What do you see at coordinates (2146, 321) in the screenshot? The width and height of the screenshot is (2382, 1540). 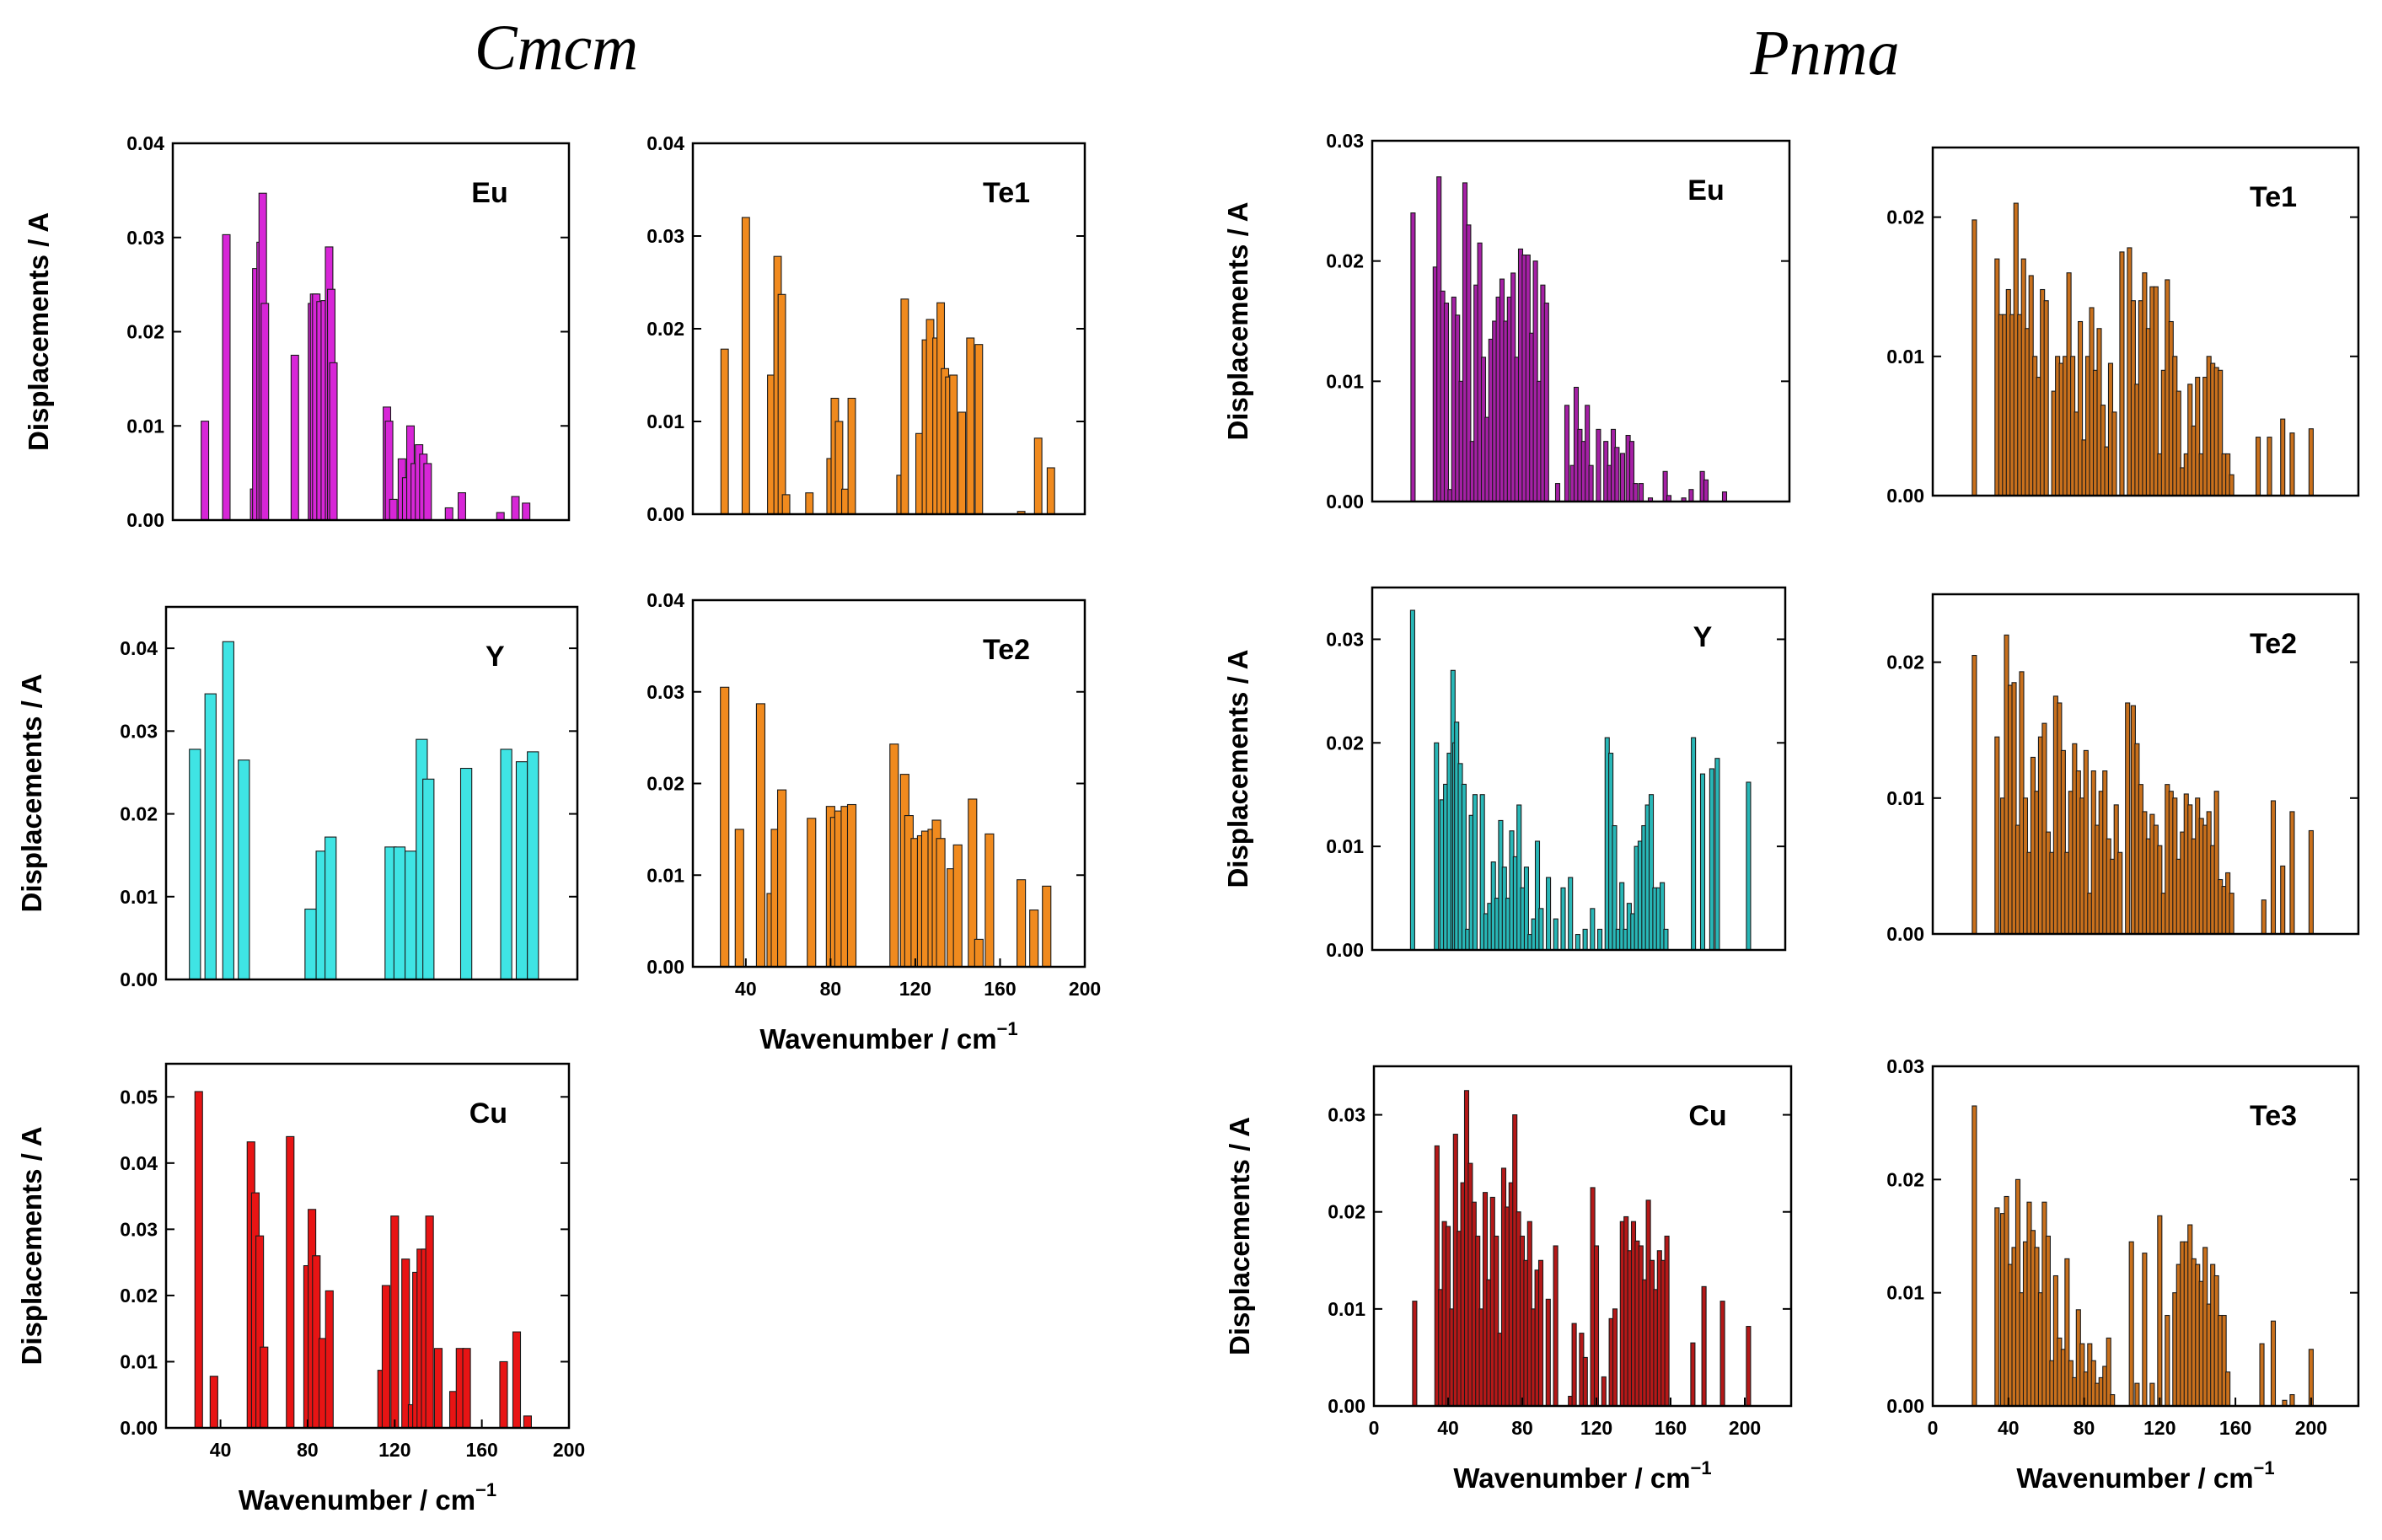 I see `pnma-te1-frame` at bounding box center [2146, 321].